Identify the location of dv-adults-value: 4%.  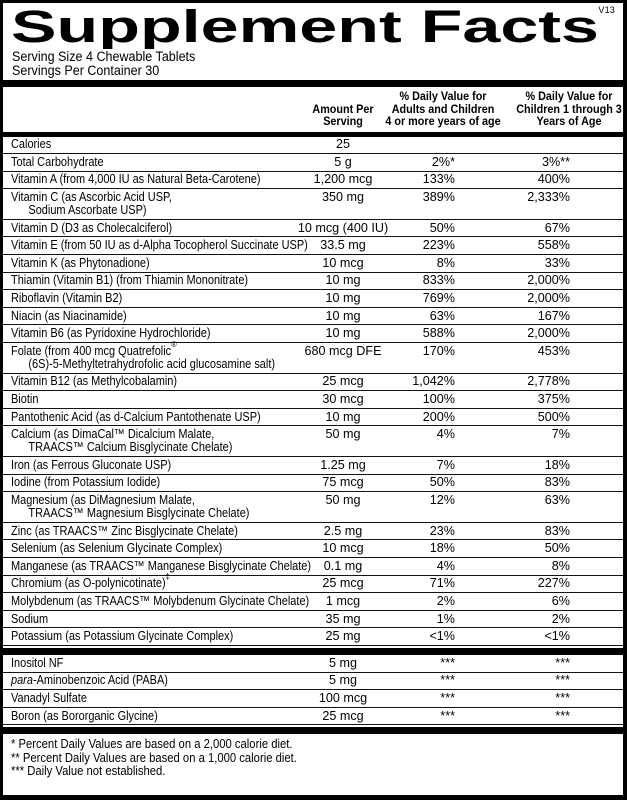
(445, 434).